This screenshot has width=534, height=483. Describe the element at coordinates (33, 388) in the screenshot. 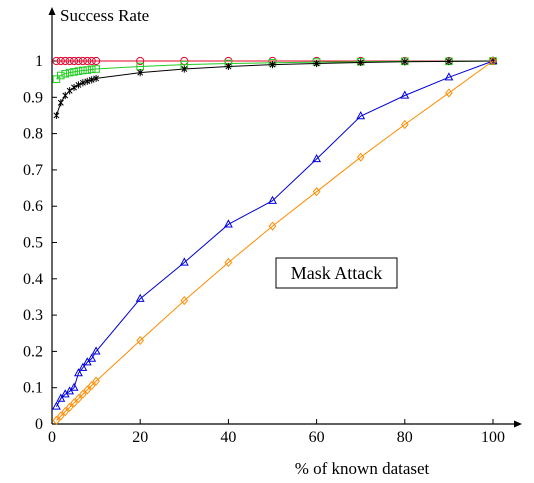

I see `y-tick-label: 0.1` at that location.